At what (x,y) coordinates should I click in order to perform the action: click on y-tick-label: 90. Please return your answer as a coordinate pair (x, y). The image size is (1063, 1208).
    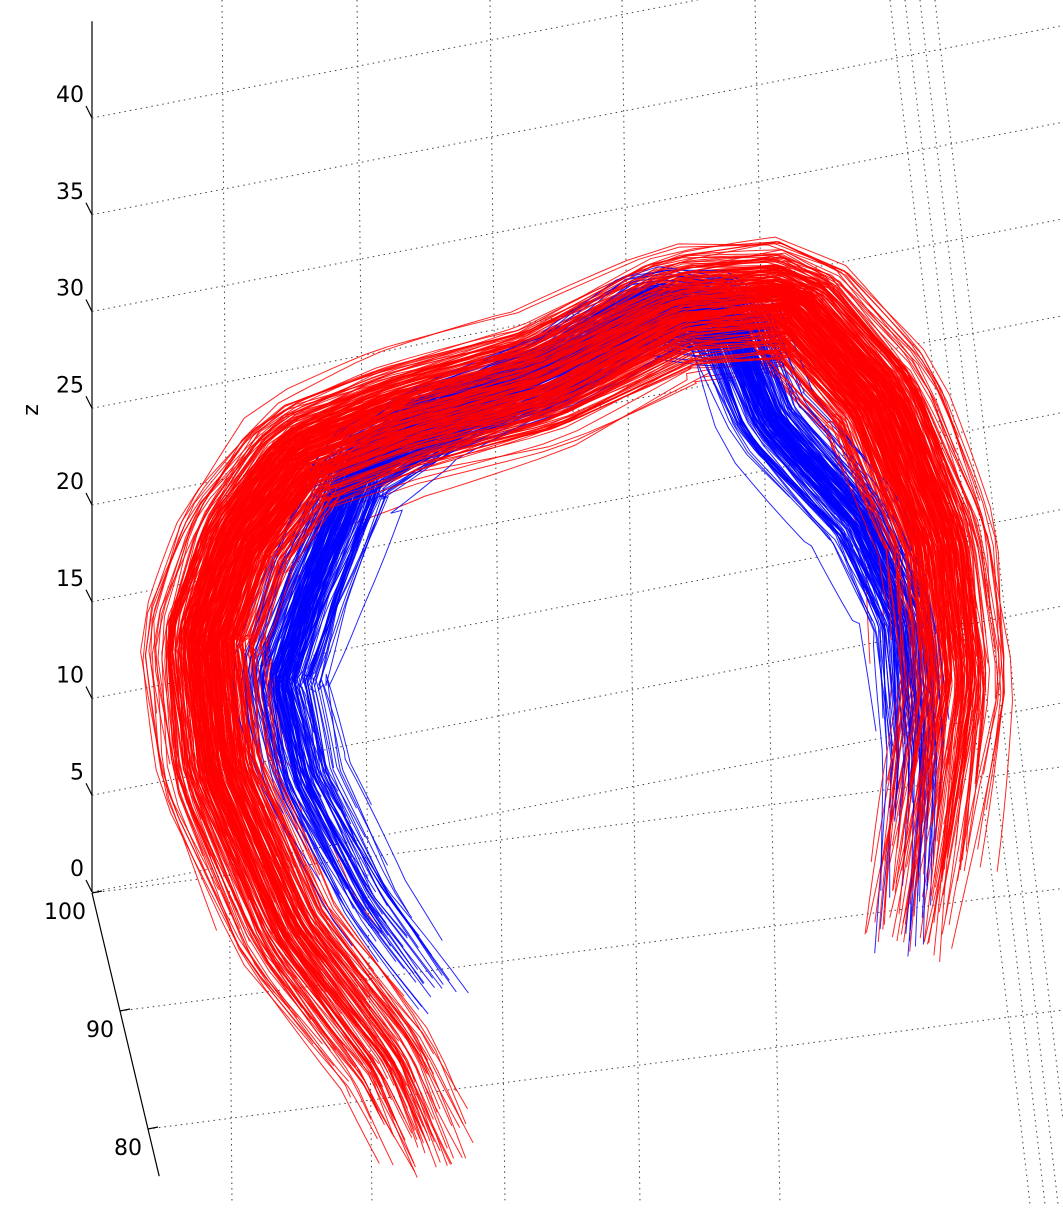
    Looking at the image, I should click on (100, 1030).